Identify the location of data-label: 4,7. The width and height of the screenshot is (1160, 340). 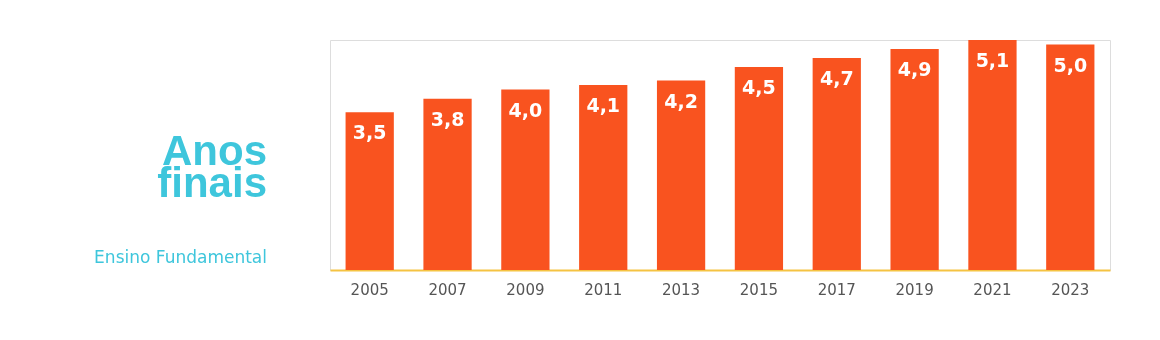
(836, 78).